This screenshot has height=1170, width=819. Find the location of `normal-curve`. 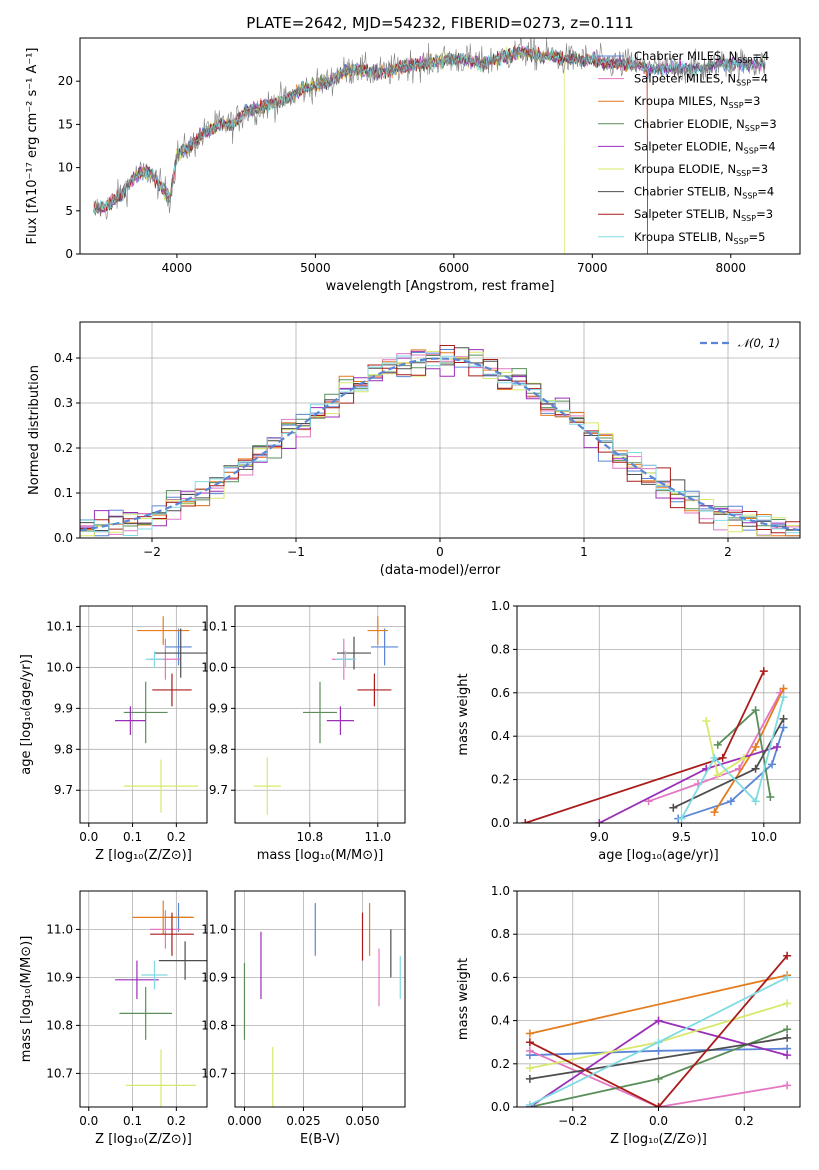

normal-curve is located at coordinates (440, 444).